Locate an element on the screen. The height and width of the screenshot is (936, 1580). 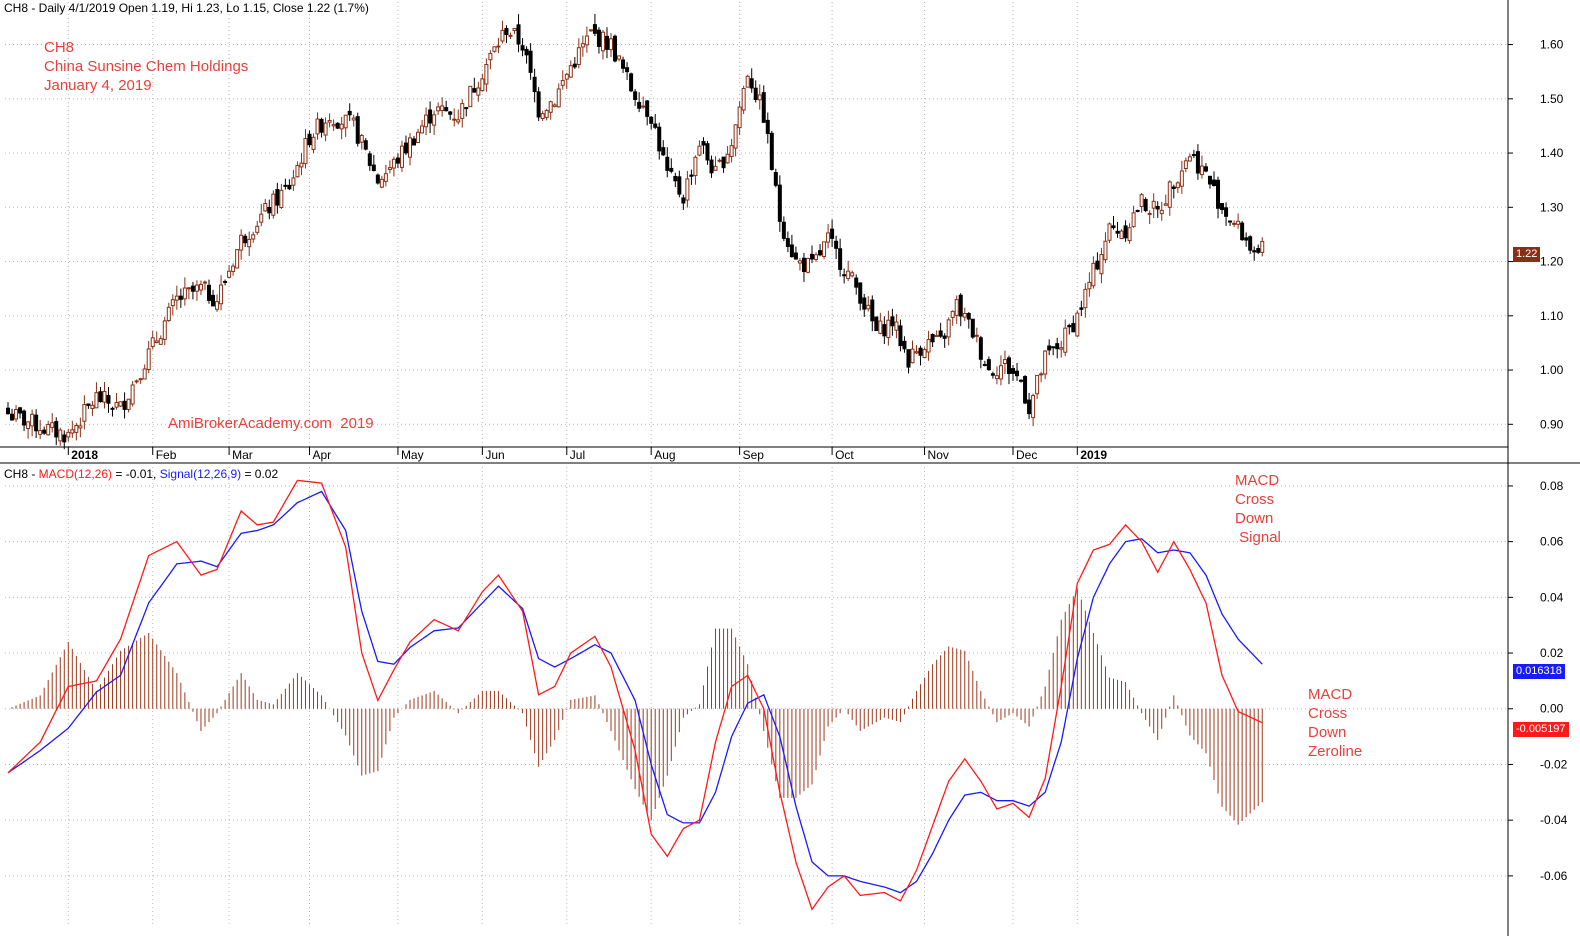
macd-legend-value: = -0.01, is located at coordinates (136, 474).